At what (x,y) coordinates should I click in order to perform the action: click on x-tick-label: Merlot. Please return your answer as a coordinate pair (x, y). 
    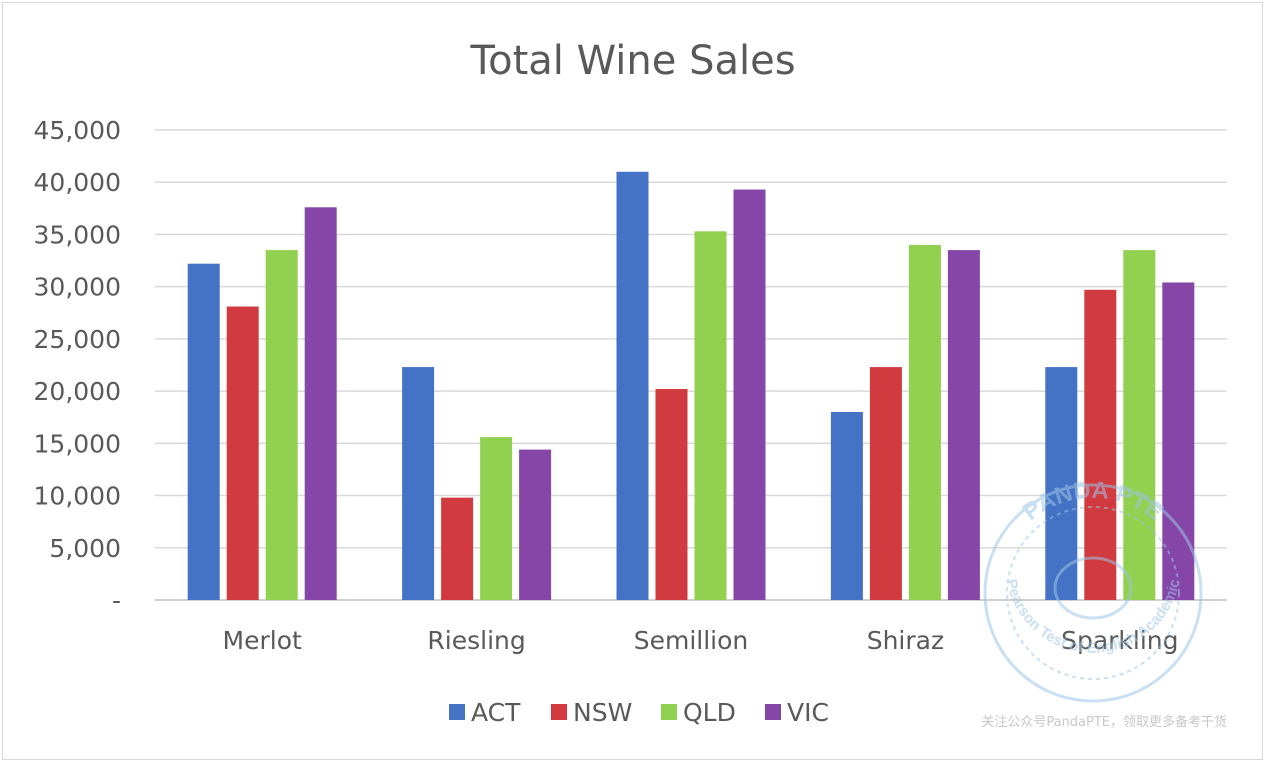
    Looking at the image, I should click on (262, 640).